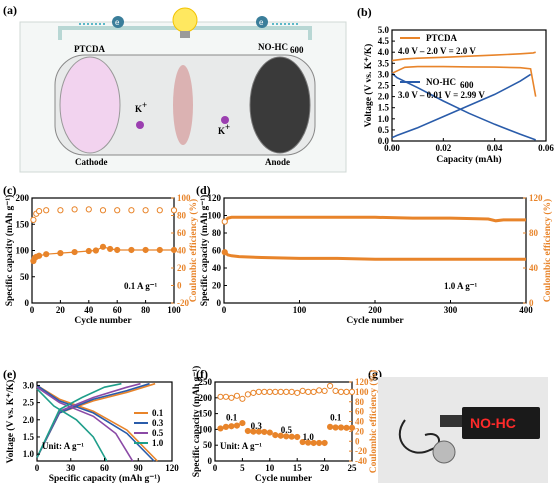 The image size is (554, 488). What do you see at coordinates (493, 423) in the screenshot?
I see `led-display-text: NO-HC` at bounding box center [493, 423].